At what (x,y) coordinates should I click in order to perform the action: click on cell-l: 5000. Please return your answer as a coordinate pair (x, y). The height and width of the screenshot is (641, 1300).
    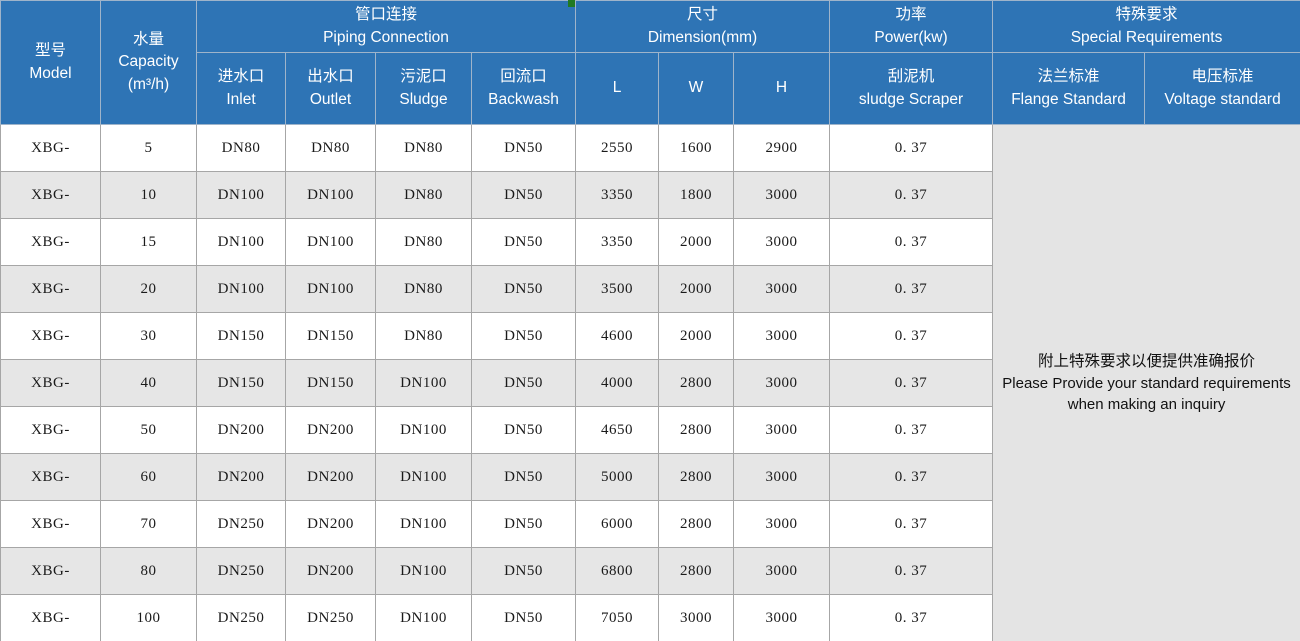
    Looking at the image, I should click on (617, 477).